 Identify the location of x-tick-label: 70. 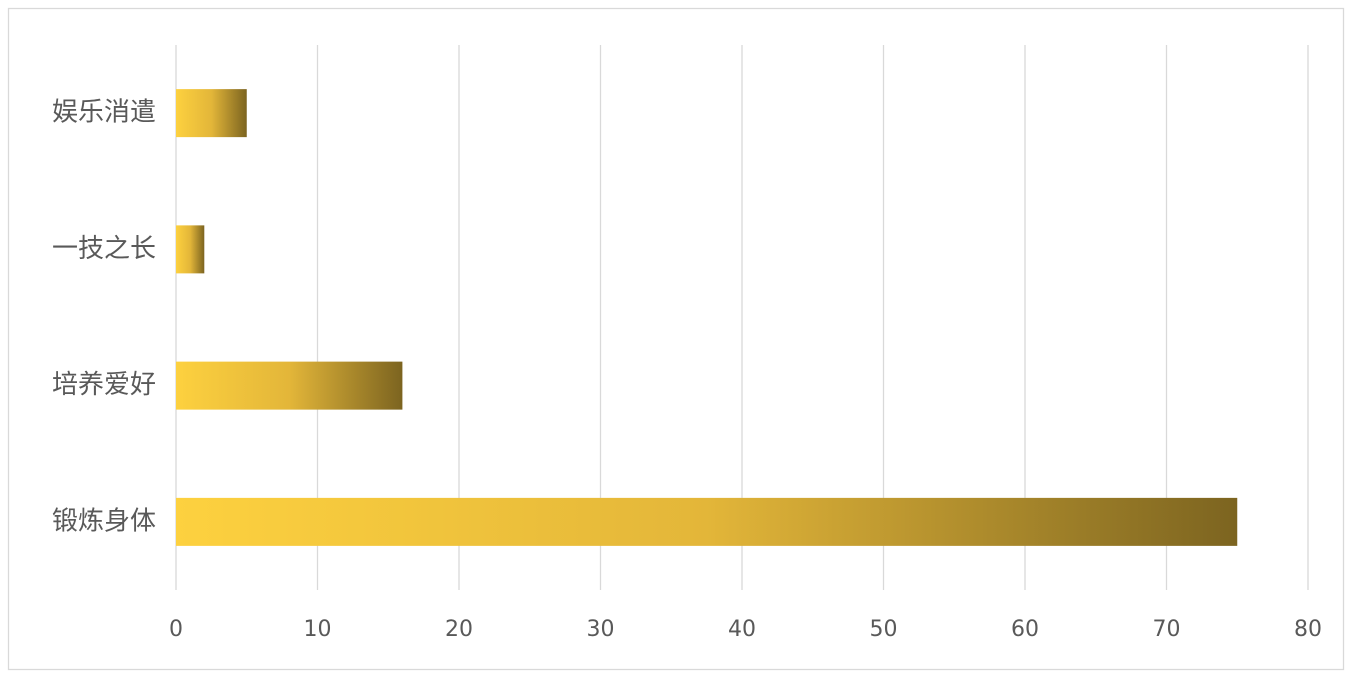
(1167, 629).